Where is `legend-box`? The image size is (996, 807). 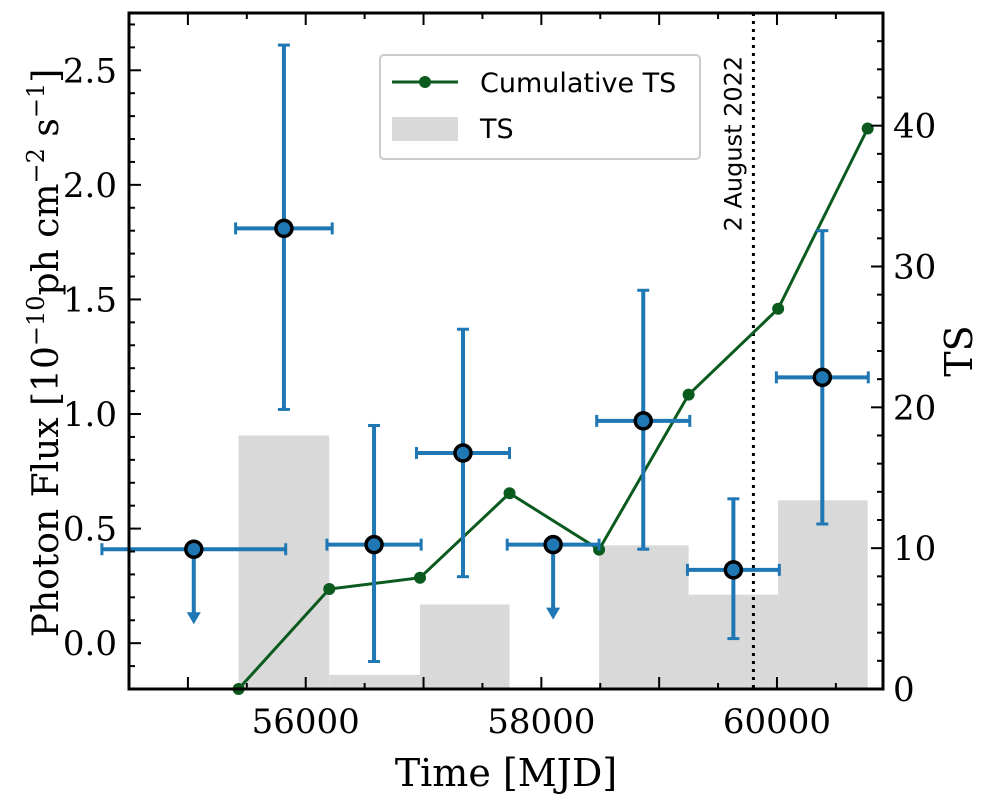 legend-box is located at coordinates (540, 107).